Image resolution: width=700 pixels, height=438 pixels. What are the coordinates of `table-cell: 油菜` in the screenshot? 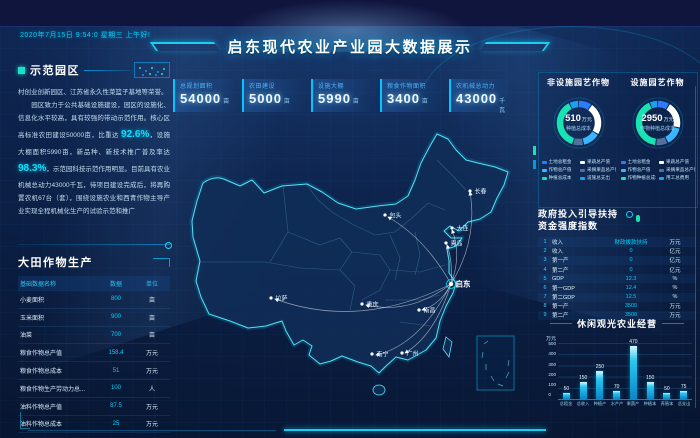 It's located at (26, 336).